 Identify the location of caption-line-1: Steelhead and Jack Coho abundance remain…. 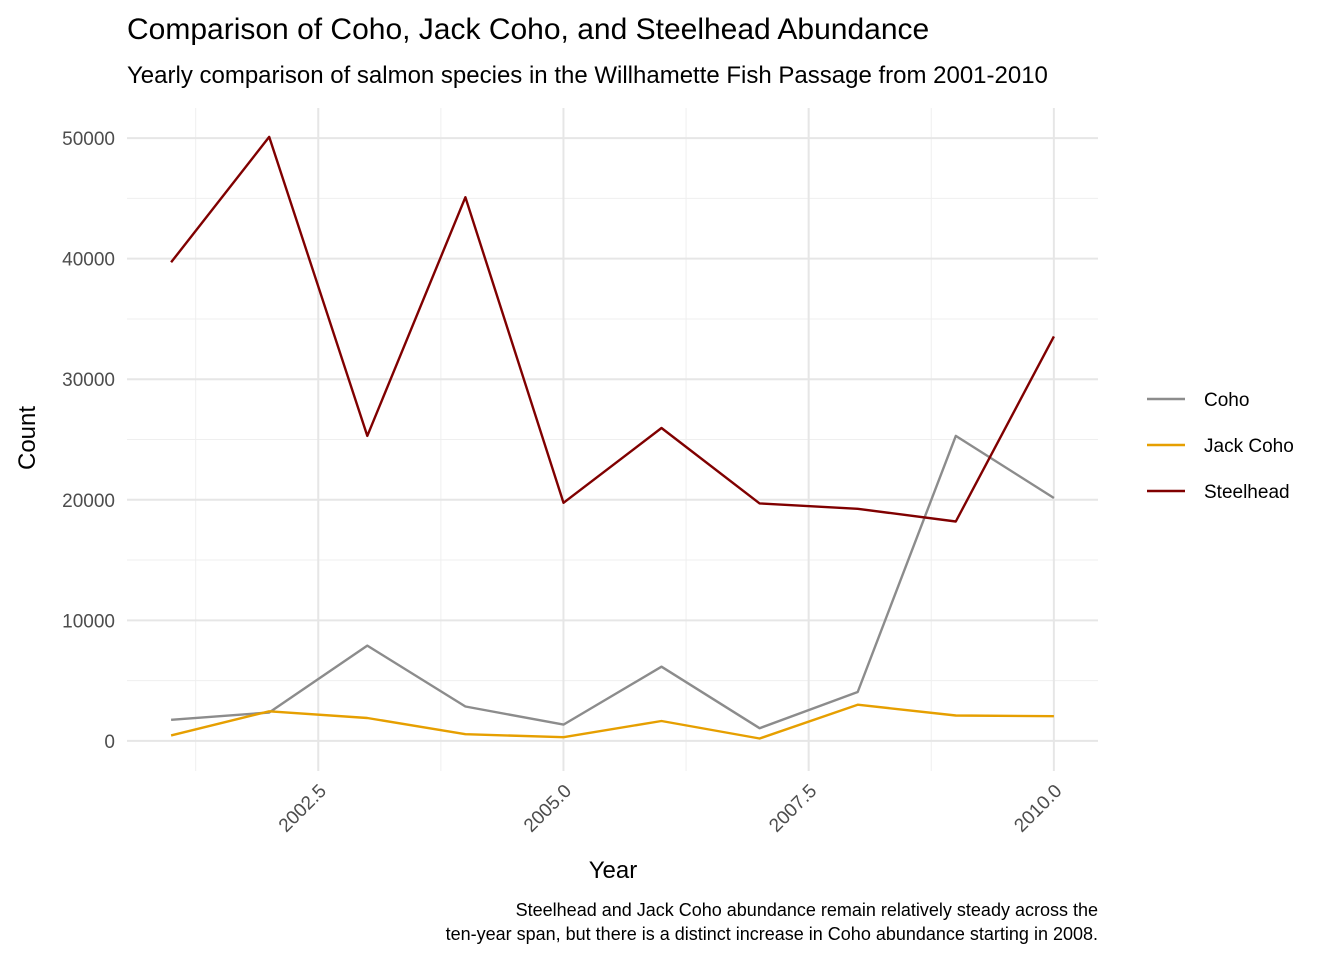
(807, 910).